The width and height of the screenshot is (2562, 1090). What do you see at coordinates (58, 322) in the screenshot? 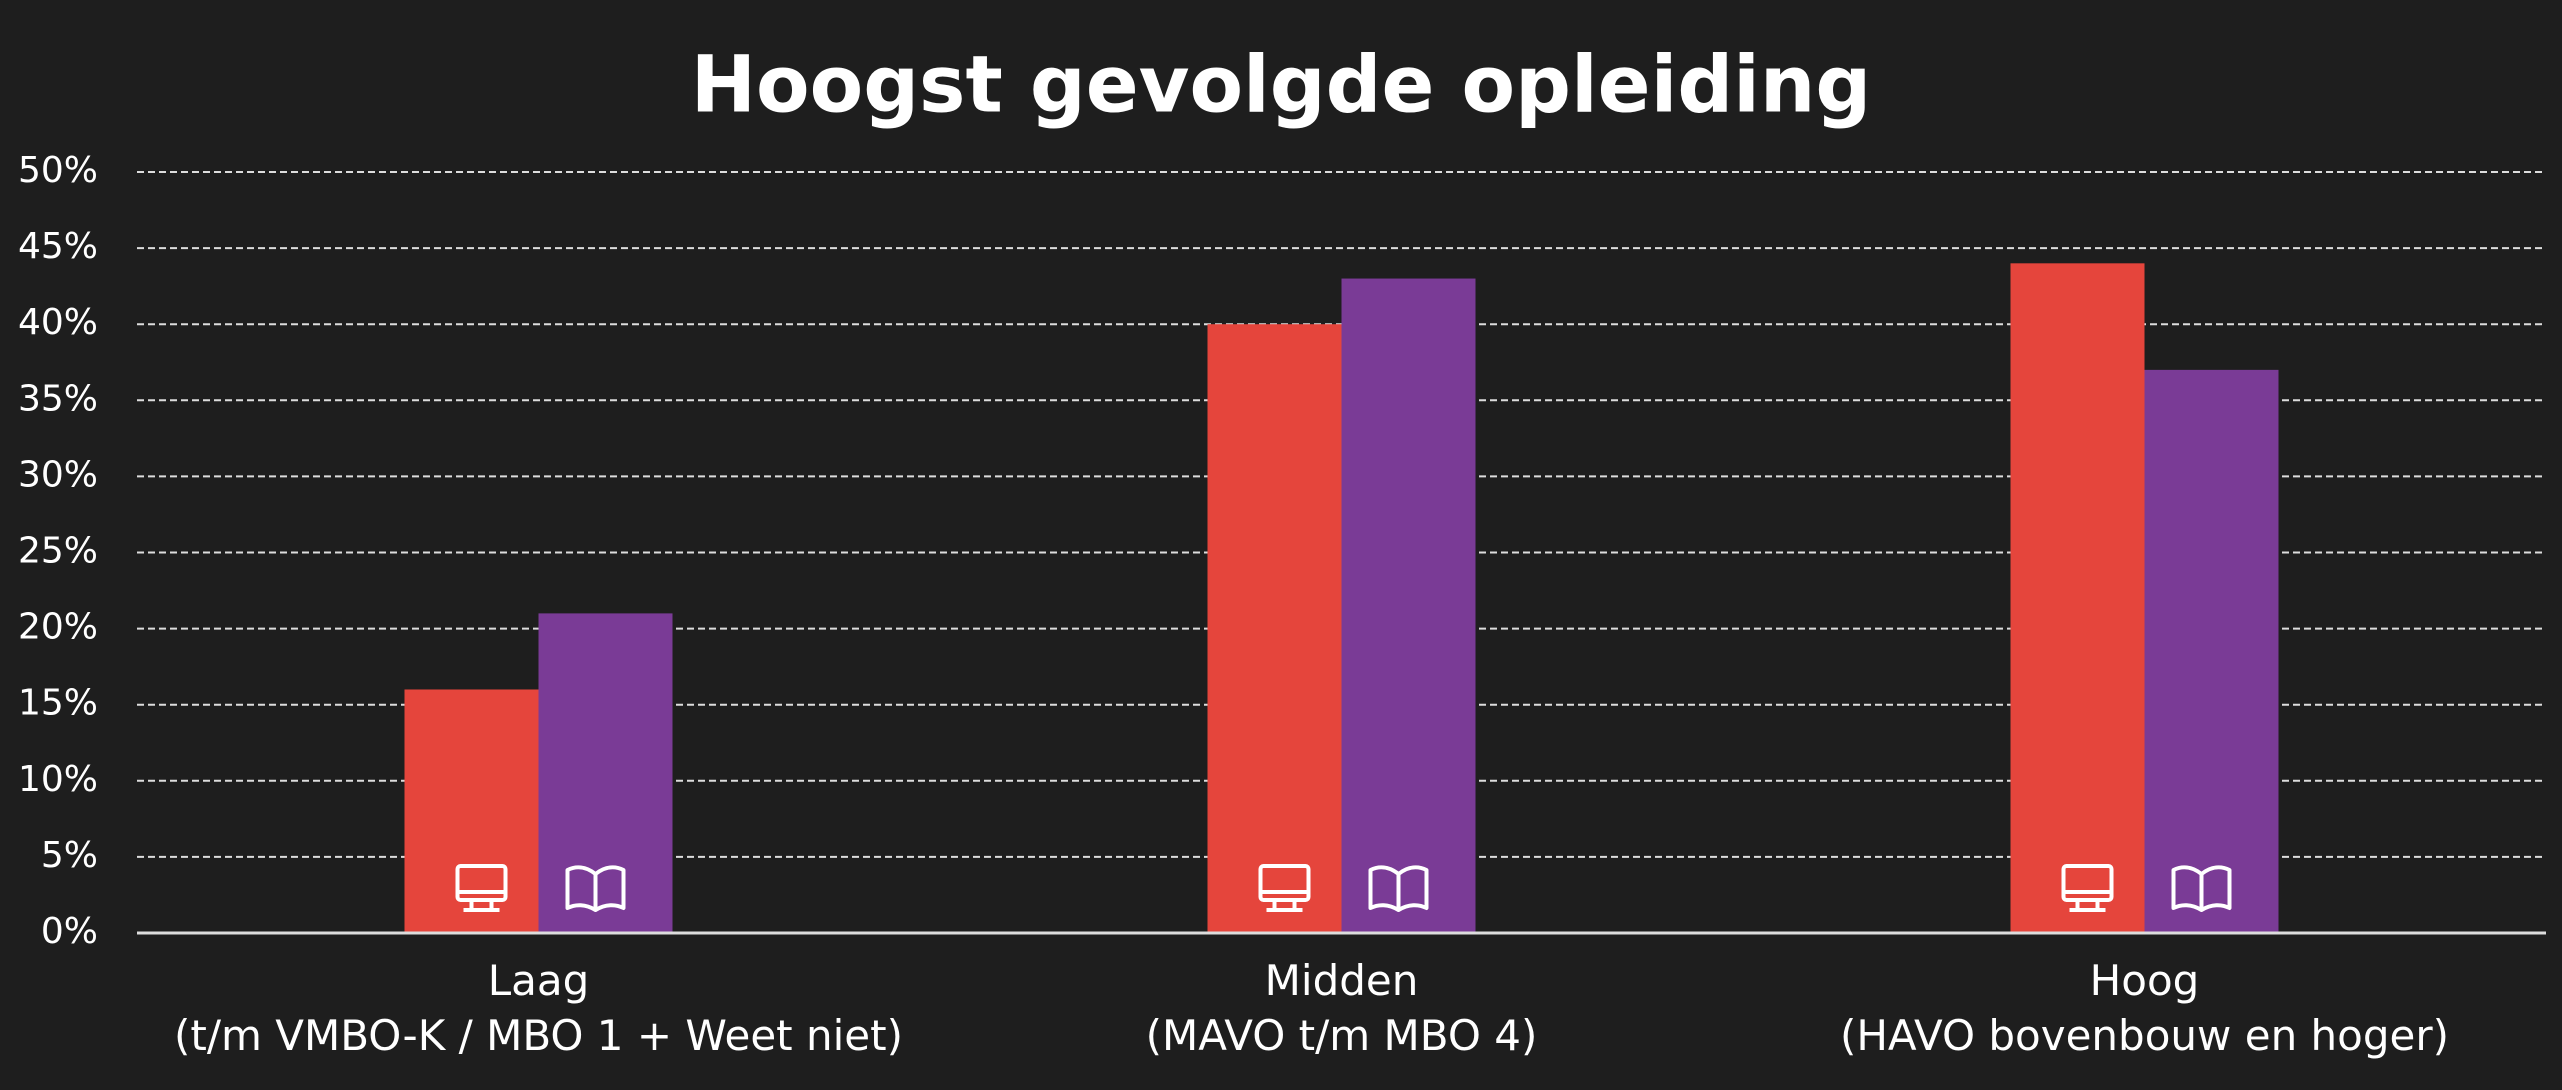
I see `y-tick-label: 40%` at bounding box center [58, 322].